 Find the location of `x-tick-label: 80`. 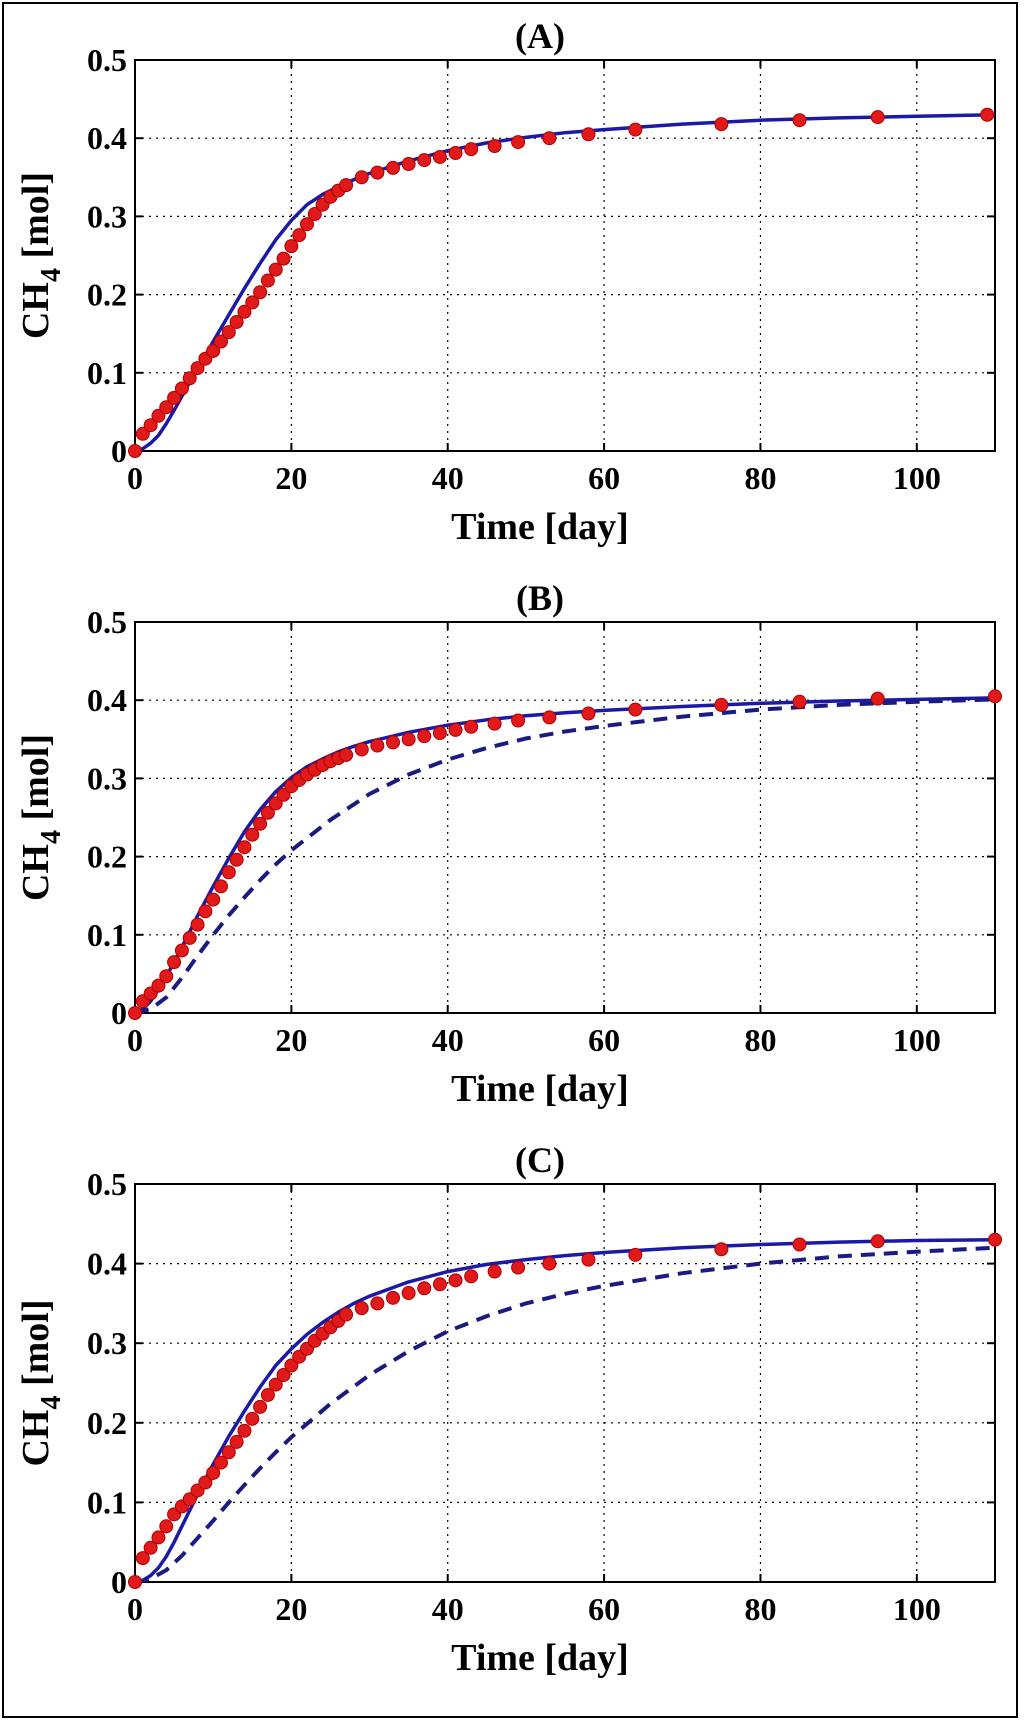

x-tick-label: 80 is located at coordinates (760, 1040).